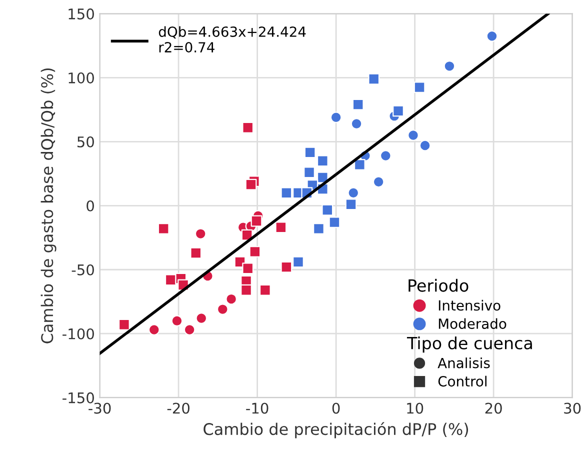 Image resolution: width=587 pixels, height=457 pixels. What do you see at coordinates (493, 408) in the screenshot?
I see `x-tick-label: 20` at bounding box center [493, 408].